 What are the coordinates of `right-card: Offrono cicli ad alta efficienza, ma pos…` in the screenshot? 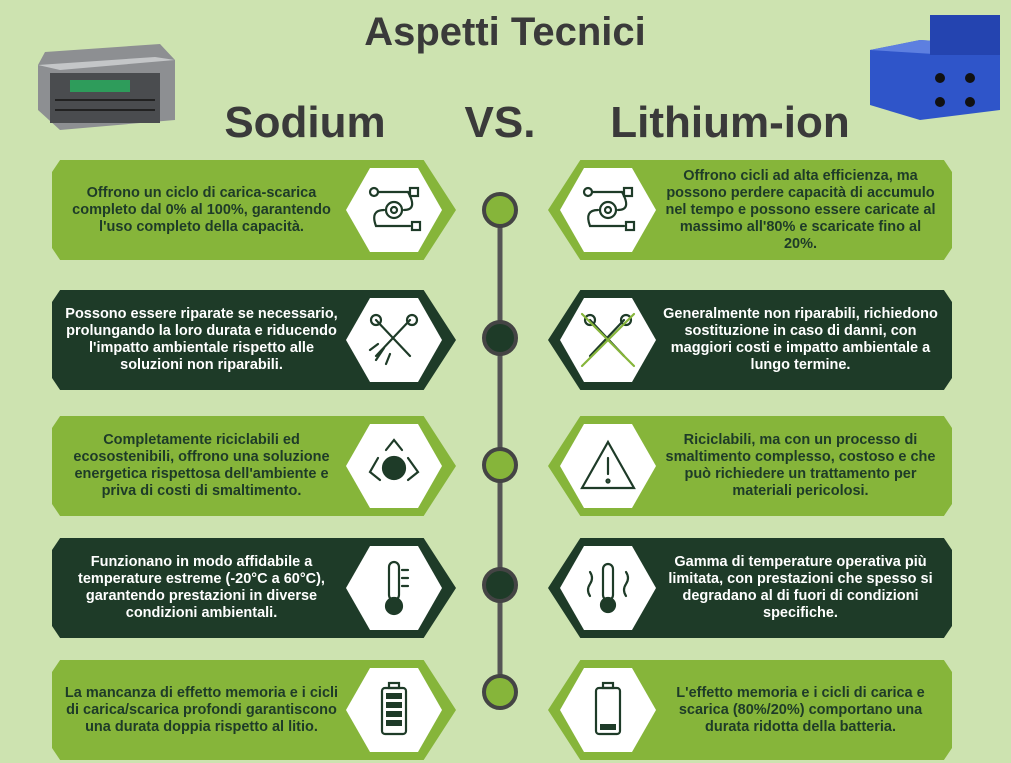 It's located at (750, 210).